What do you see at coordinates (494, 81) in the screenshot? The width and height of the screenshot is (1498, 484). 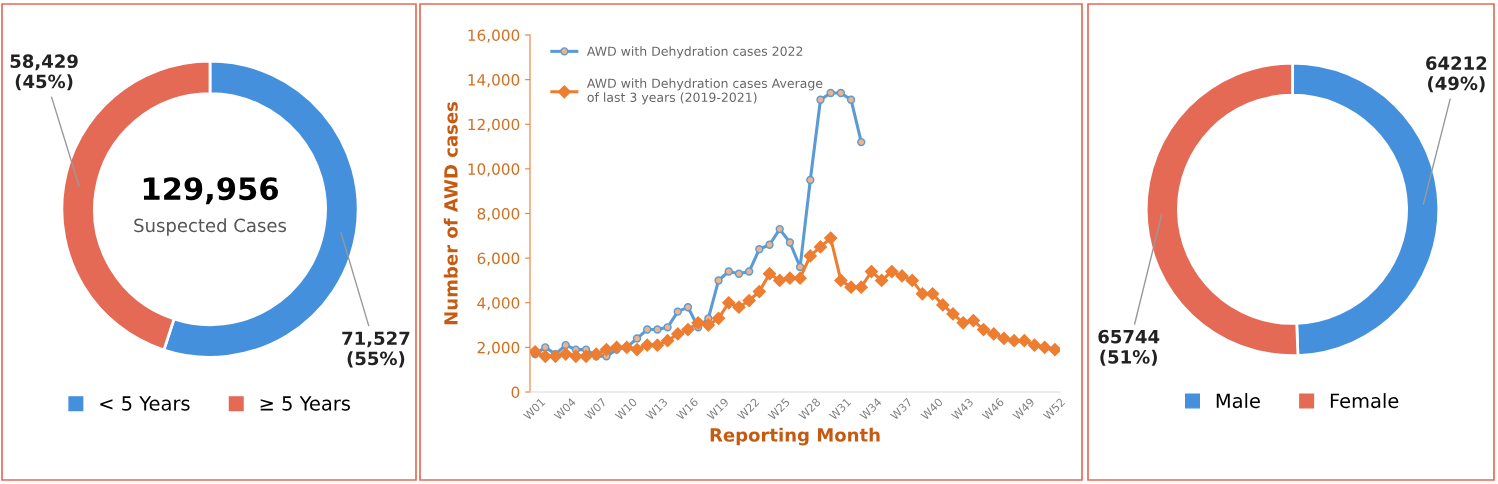 I see `y-tick-label: 14,000` at bounding box center [494, 81].